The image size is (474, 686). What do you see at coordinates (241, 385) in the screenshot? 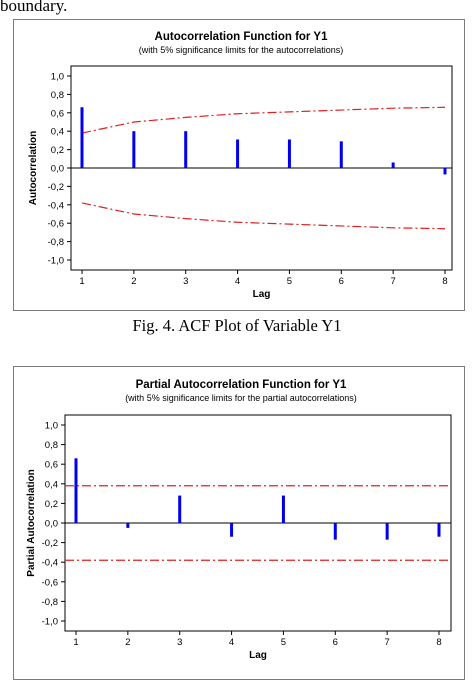
I see `chart-title: Partial Autocorrelation Function for Y1` at bounding box center [241, 385].